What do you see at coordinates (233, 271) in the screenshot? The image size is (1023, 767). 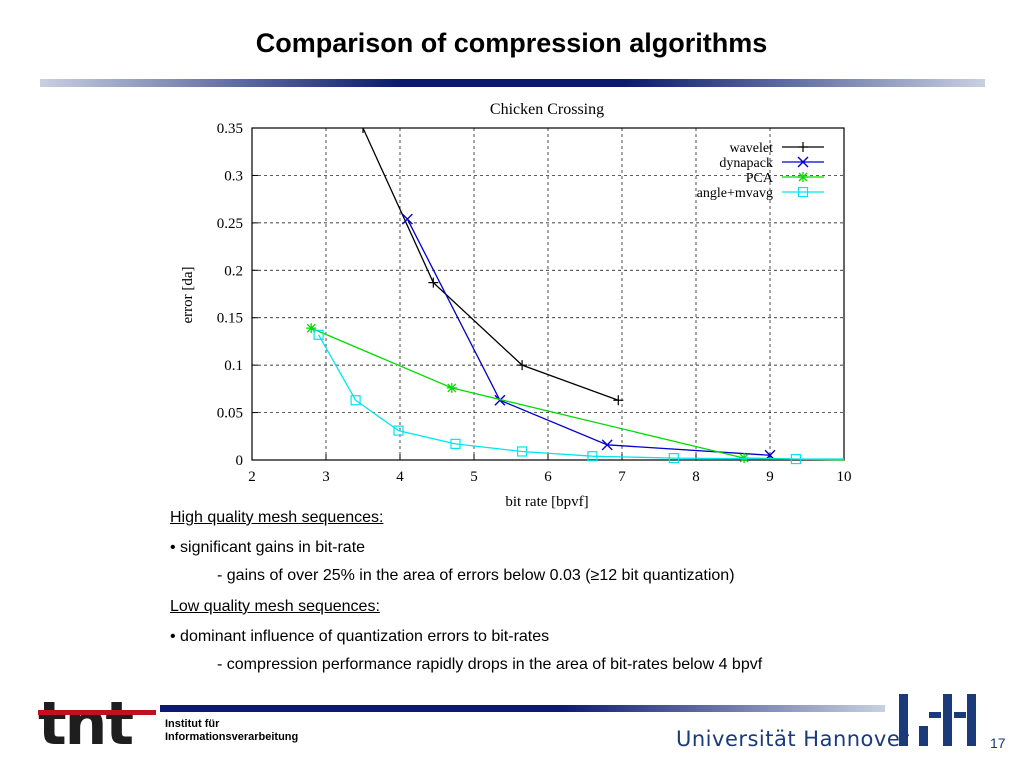 I see `y-tick-label: 0.2` at bounding box center [233, 271].